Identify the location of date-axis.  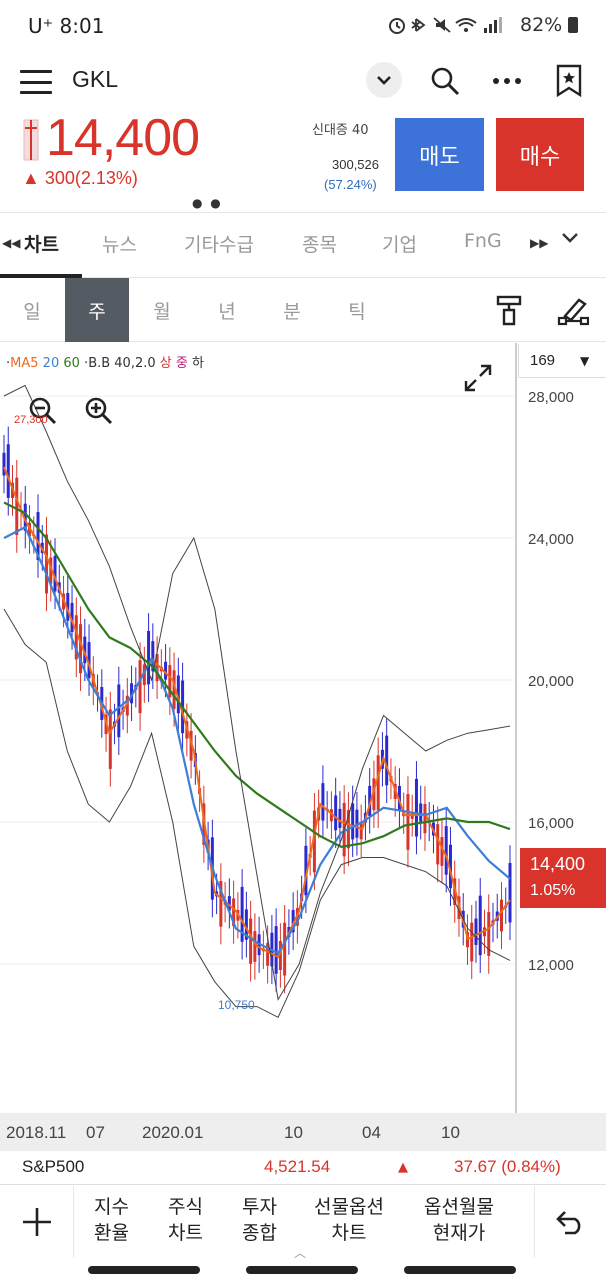
(303, 1132).